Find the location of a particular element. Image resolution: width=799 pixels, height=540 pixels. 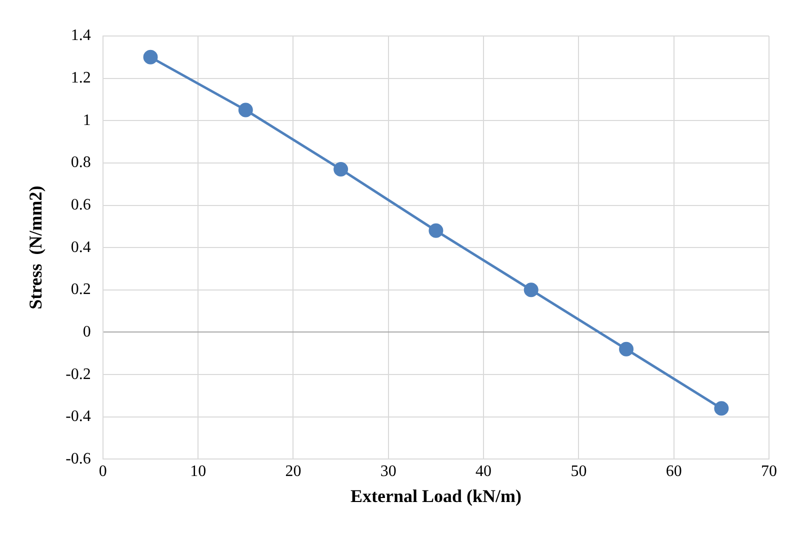

y-tick-label: 1 is located at coordinates (86, 120).